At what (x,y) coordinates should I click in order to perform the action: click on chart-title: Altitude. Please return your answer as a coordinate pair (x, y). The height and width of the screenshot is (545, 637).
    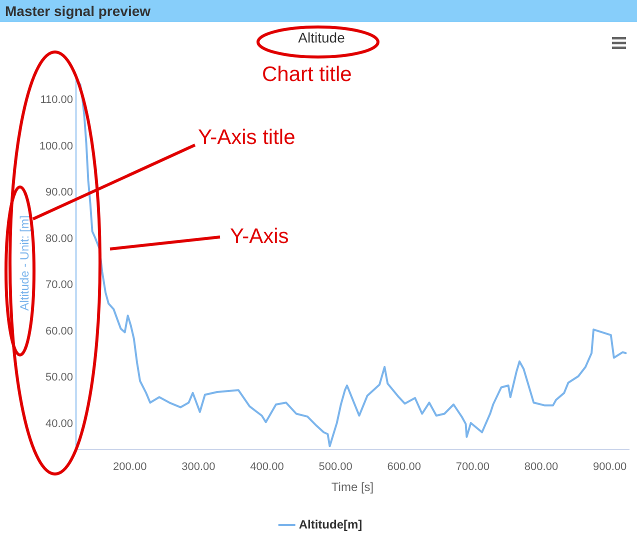
    Looking at the image, I should click on (322, 37).